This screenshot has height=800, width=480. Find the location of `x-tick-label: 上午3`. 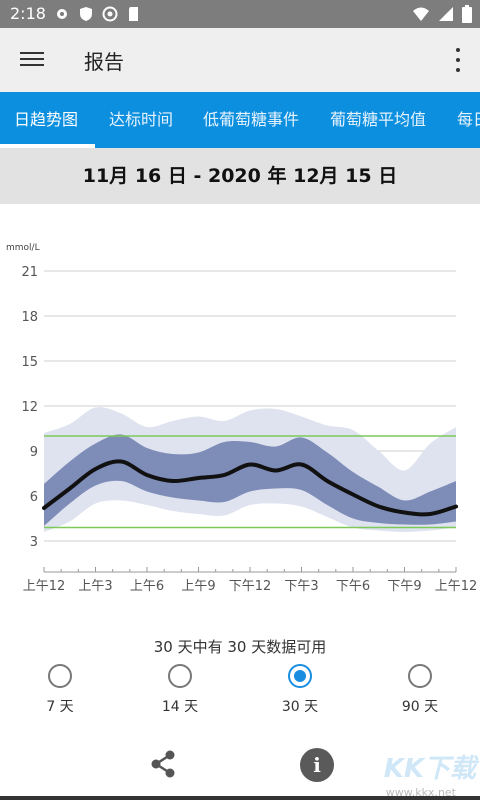

x-tick-label: 上午3 is located at coordinates (95, 586).